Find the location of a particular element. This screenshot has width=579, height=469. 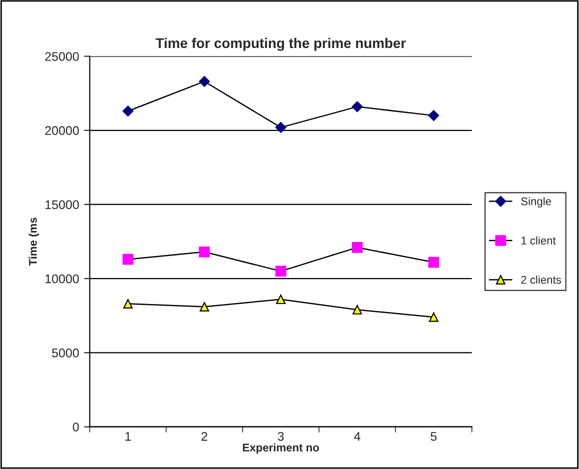

x-tick-label: 1 is located at coordinates (128, 436).